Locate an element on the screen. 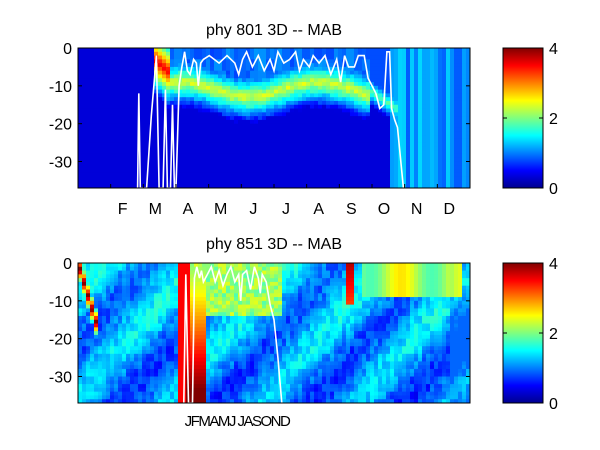 The image size is (600, 450). x-tick-label: S is located at coordinates (351, 209).